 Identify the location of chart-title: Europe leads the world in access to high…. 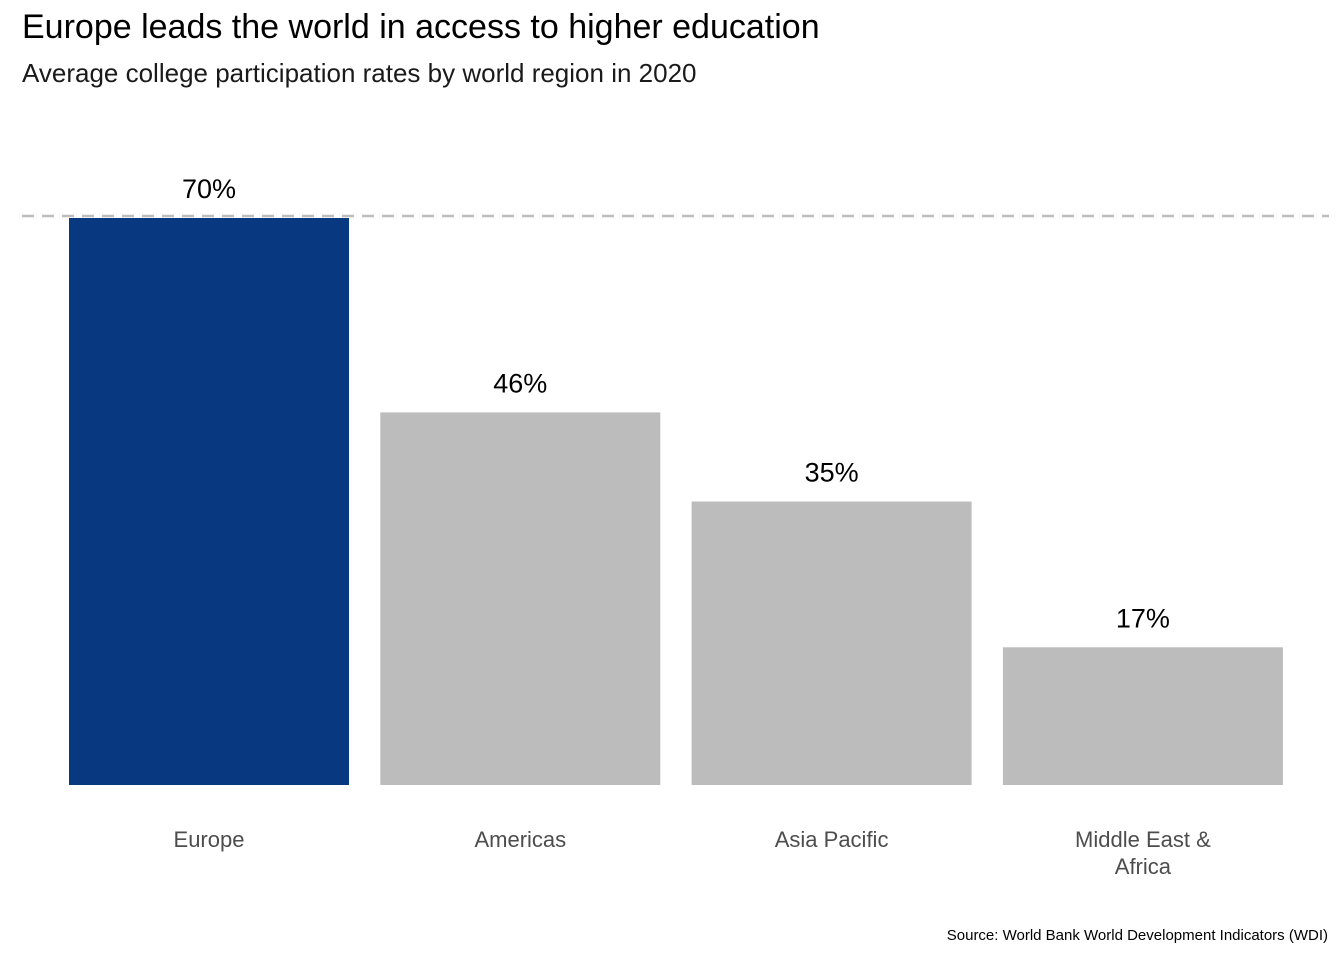
(421, 27).